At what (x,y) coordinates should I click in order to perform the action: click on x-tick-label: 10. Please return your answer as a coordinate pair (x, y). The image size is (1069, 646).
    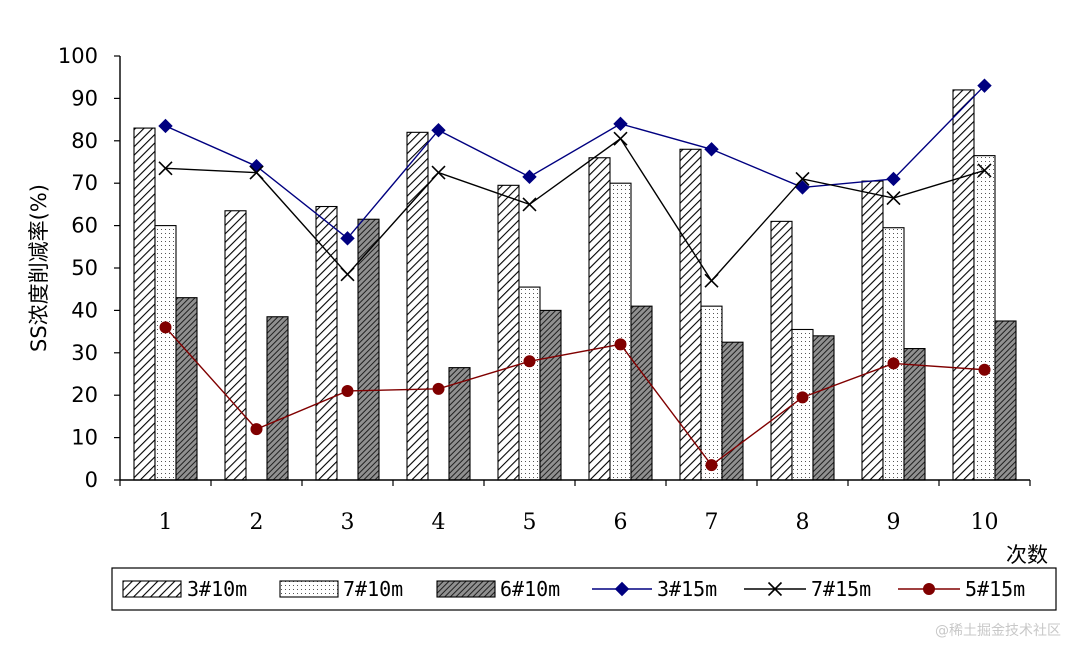
    Looking at the image, I should click on (985, 522).